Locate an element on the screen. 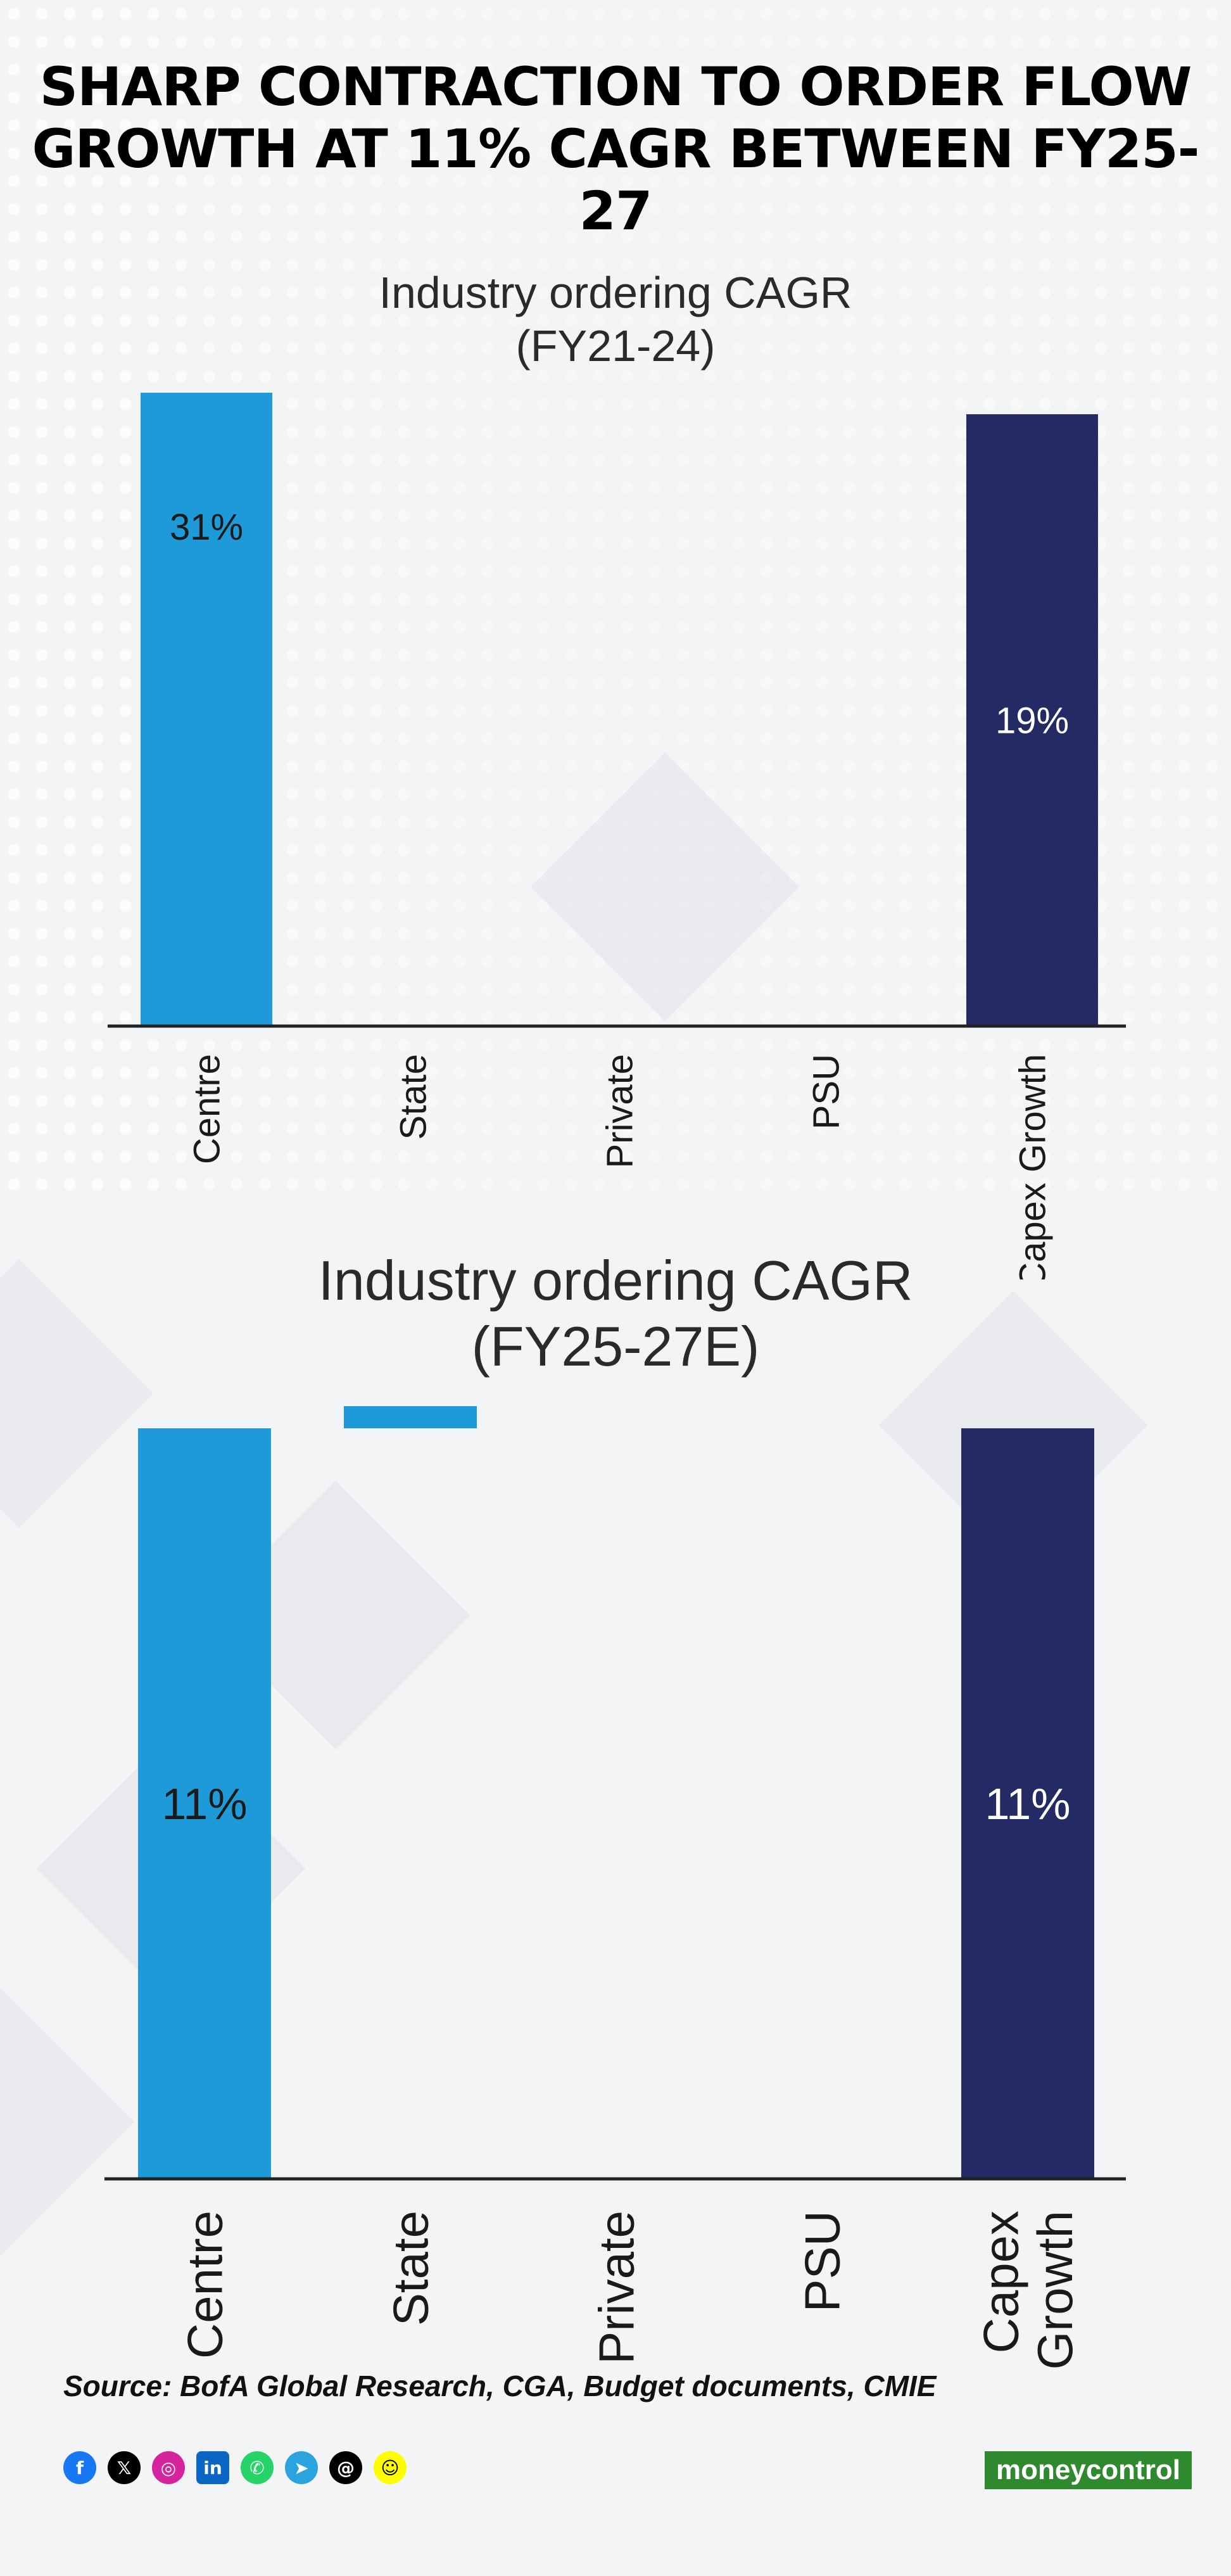 This screenshot has width=1231, height=2576. x-icon: 𝕏 is located at coordinates (124, 2467).